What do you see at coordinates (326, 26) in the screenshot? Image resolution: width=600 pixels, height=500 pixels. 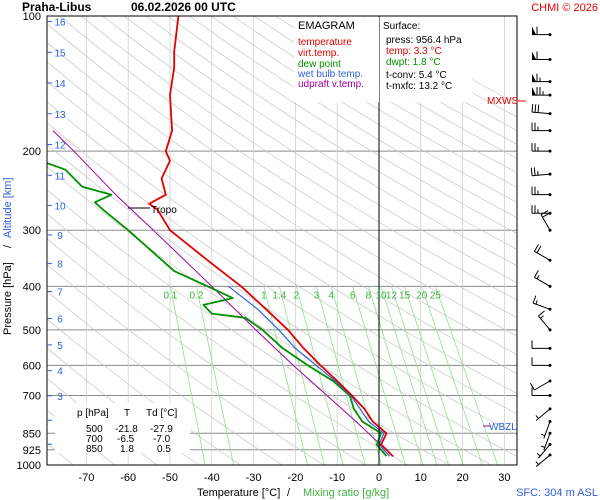 I see `legend-title: EMAGRAM` at bounding box center [326, 26].